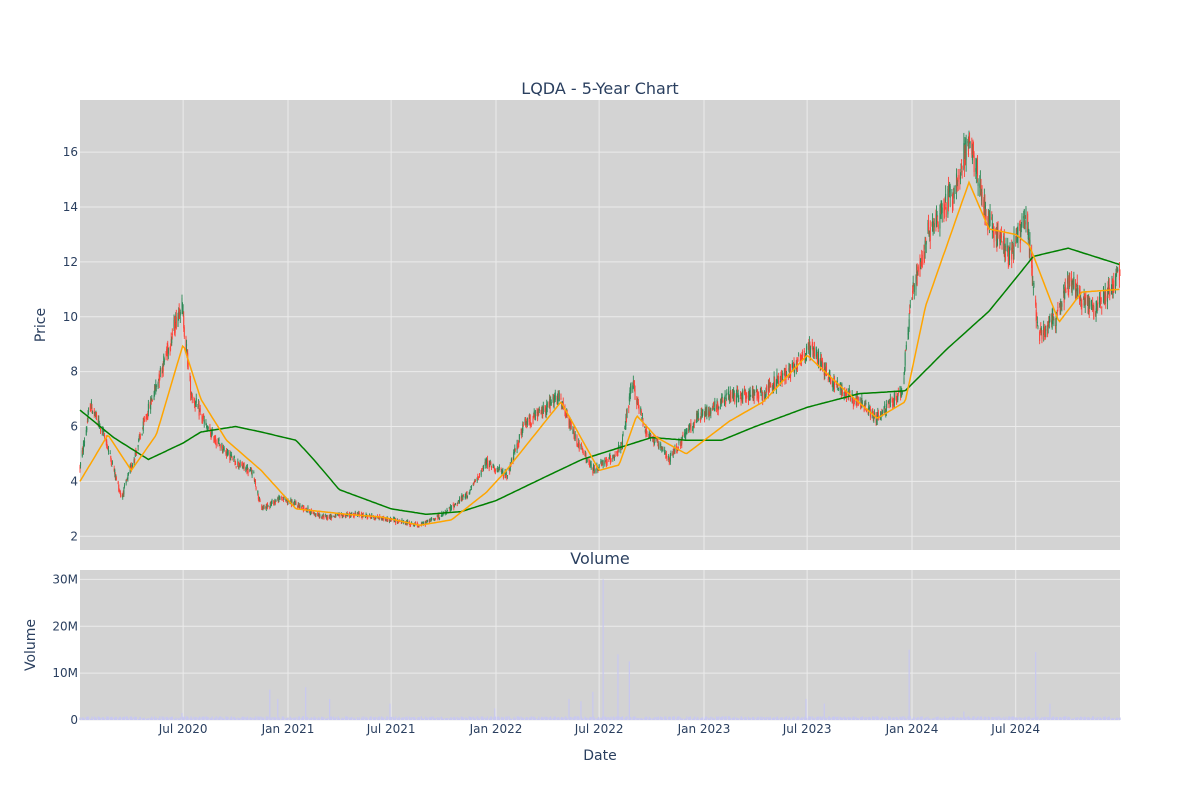 This screenshot has width=1200, height=800. I want to click on x-axis-title: Date, so click(599, 756).